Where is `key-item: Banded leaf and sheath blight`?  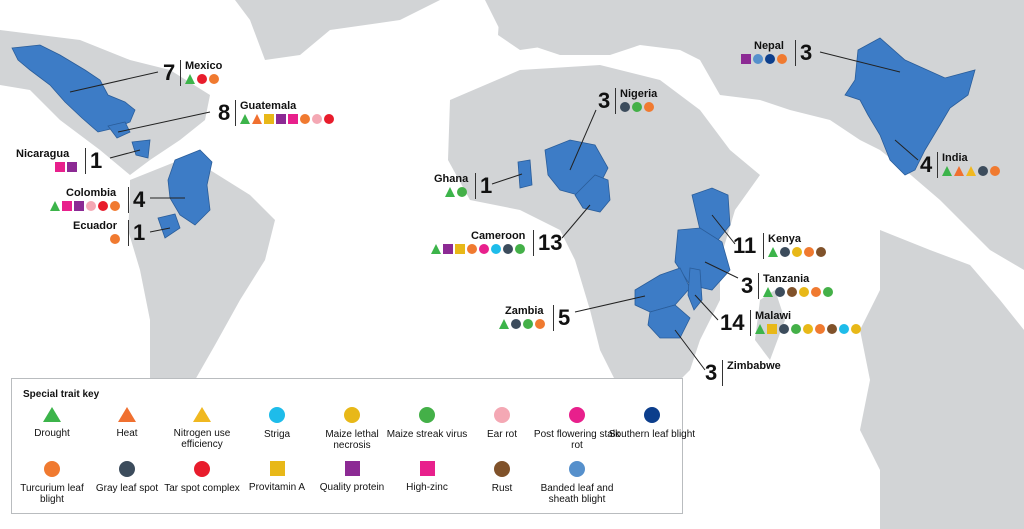 key-item: Banded leaf and sheath blight is located at coordinates (577, 483).